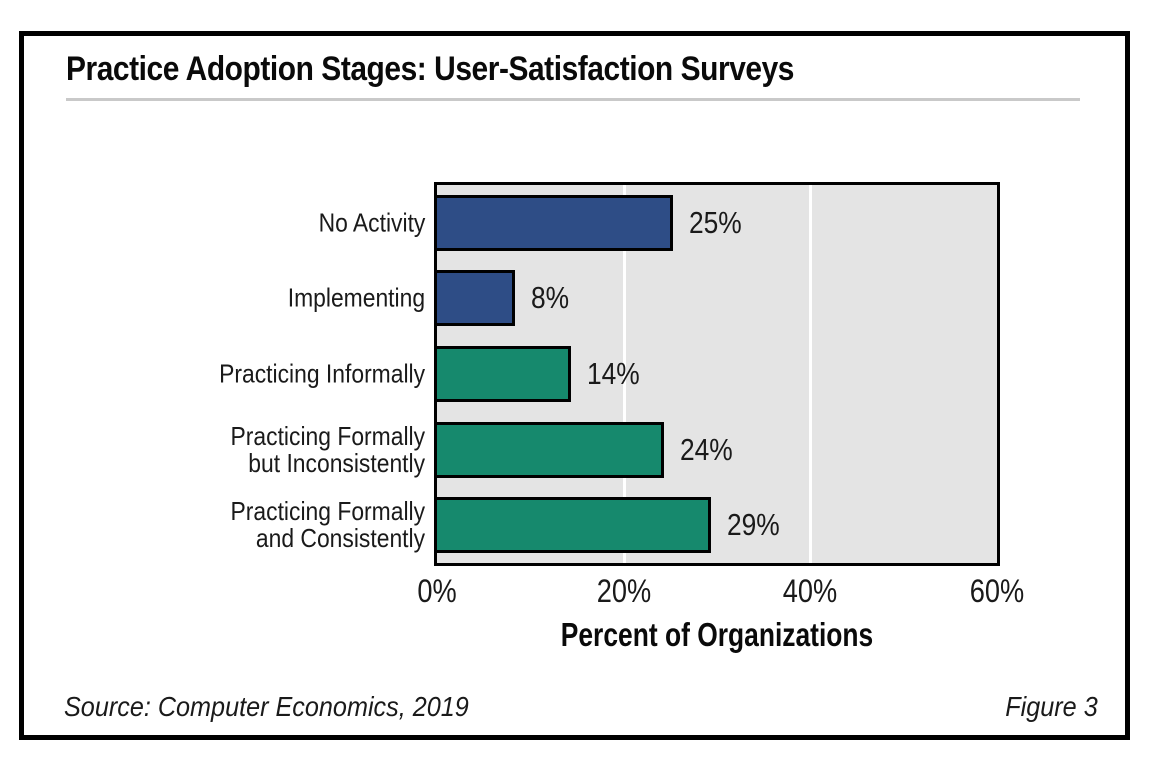 Image resolution: width=1152 pixels, height=768 pixels. What do you see at coordinates (716, 222) in the screenshot?
I see `value-label: 25%` at bounding box center [716, 222].